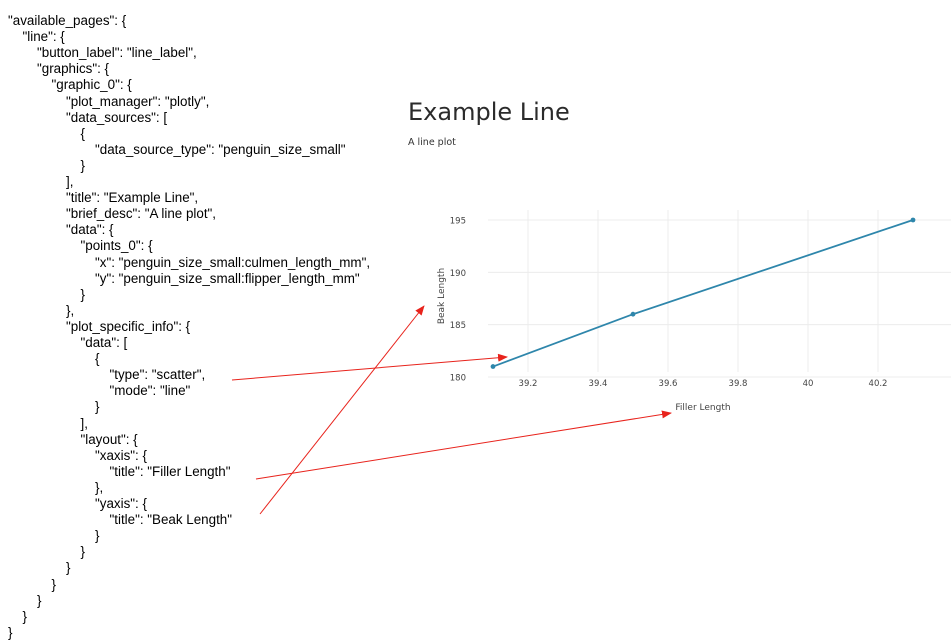  I want to click on plot-brief-desc: A line plot, so click(432, 142).